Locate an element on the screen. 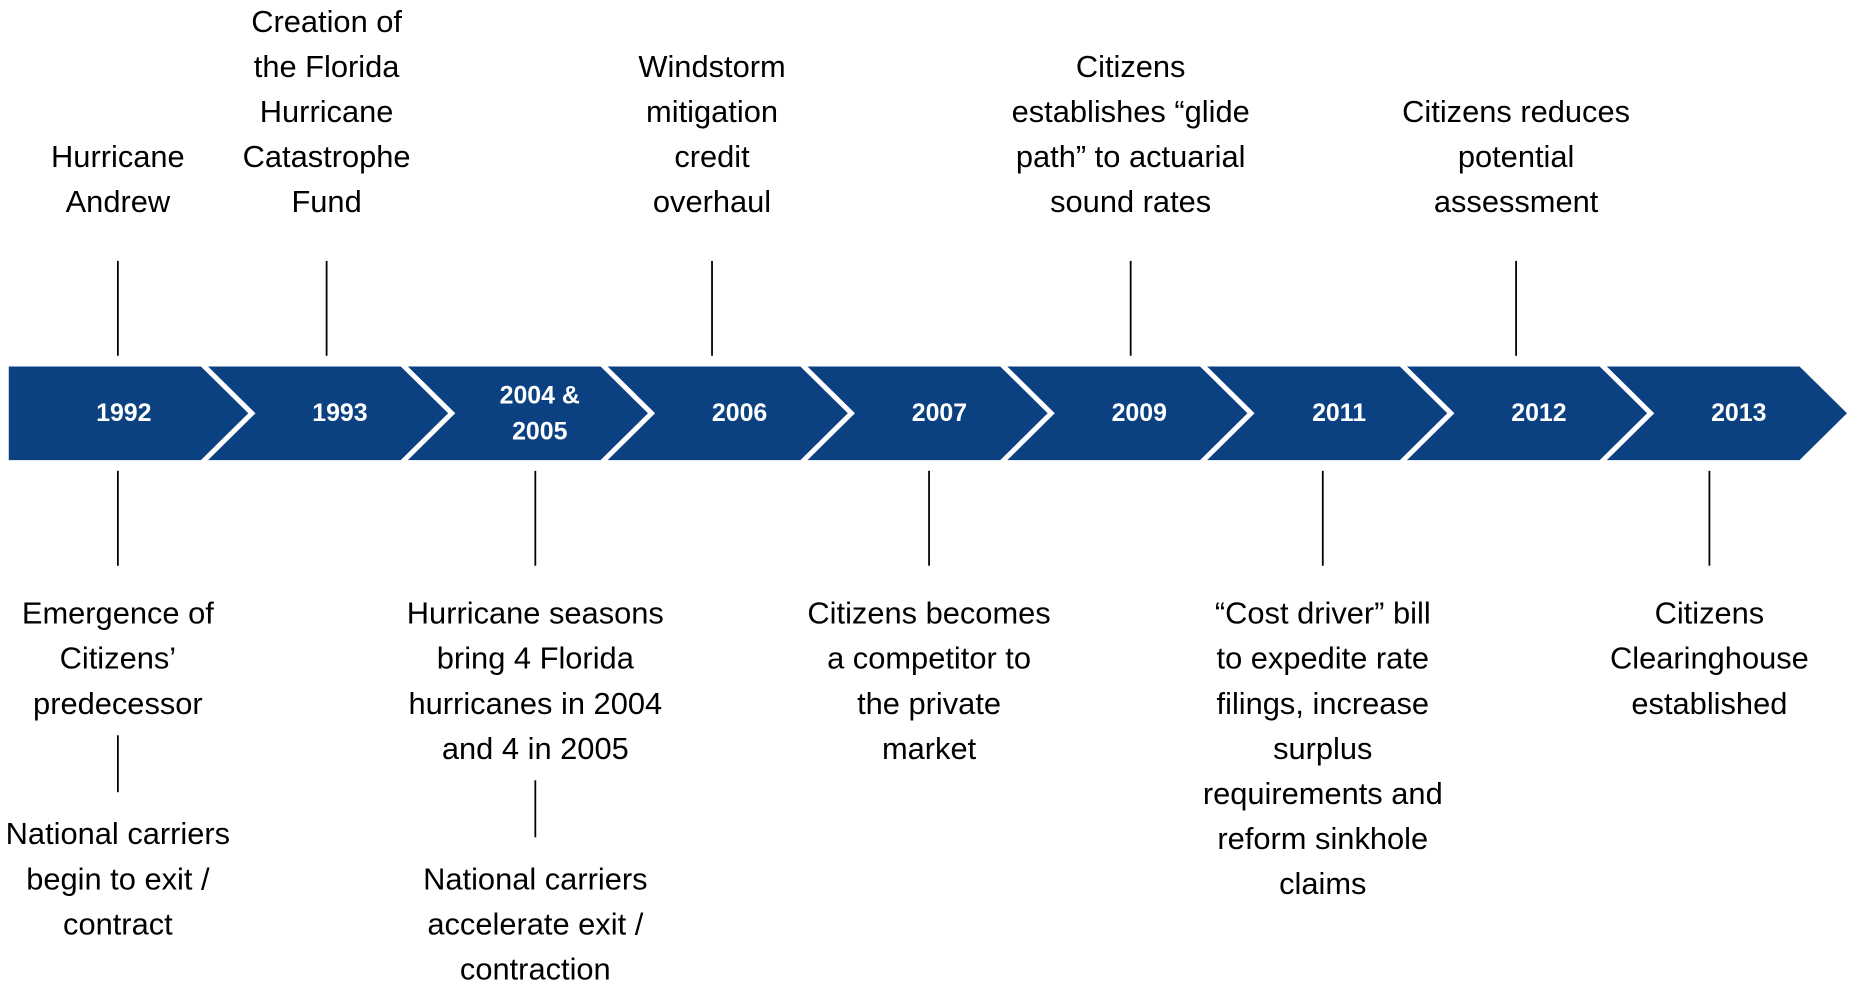 The image size is (1851, 995). event-text: Hurricane seasons is located at coordinates (535, 613).